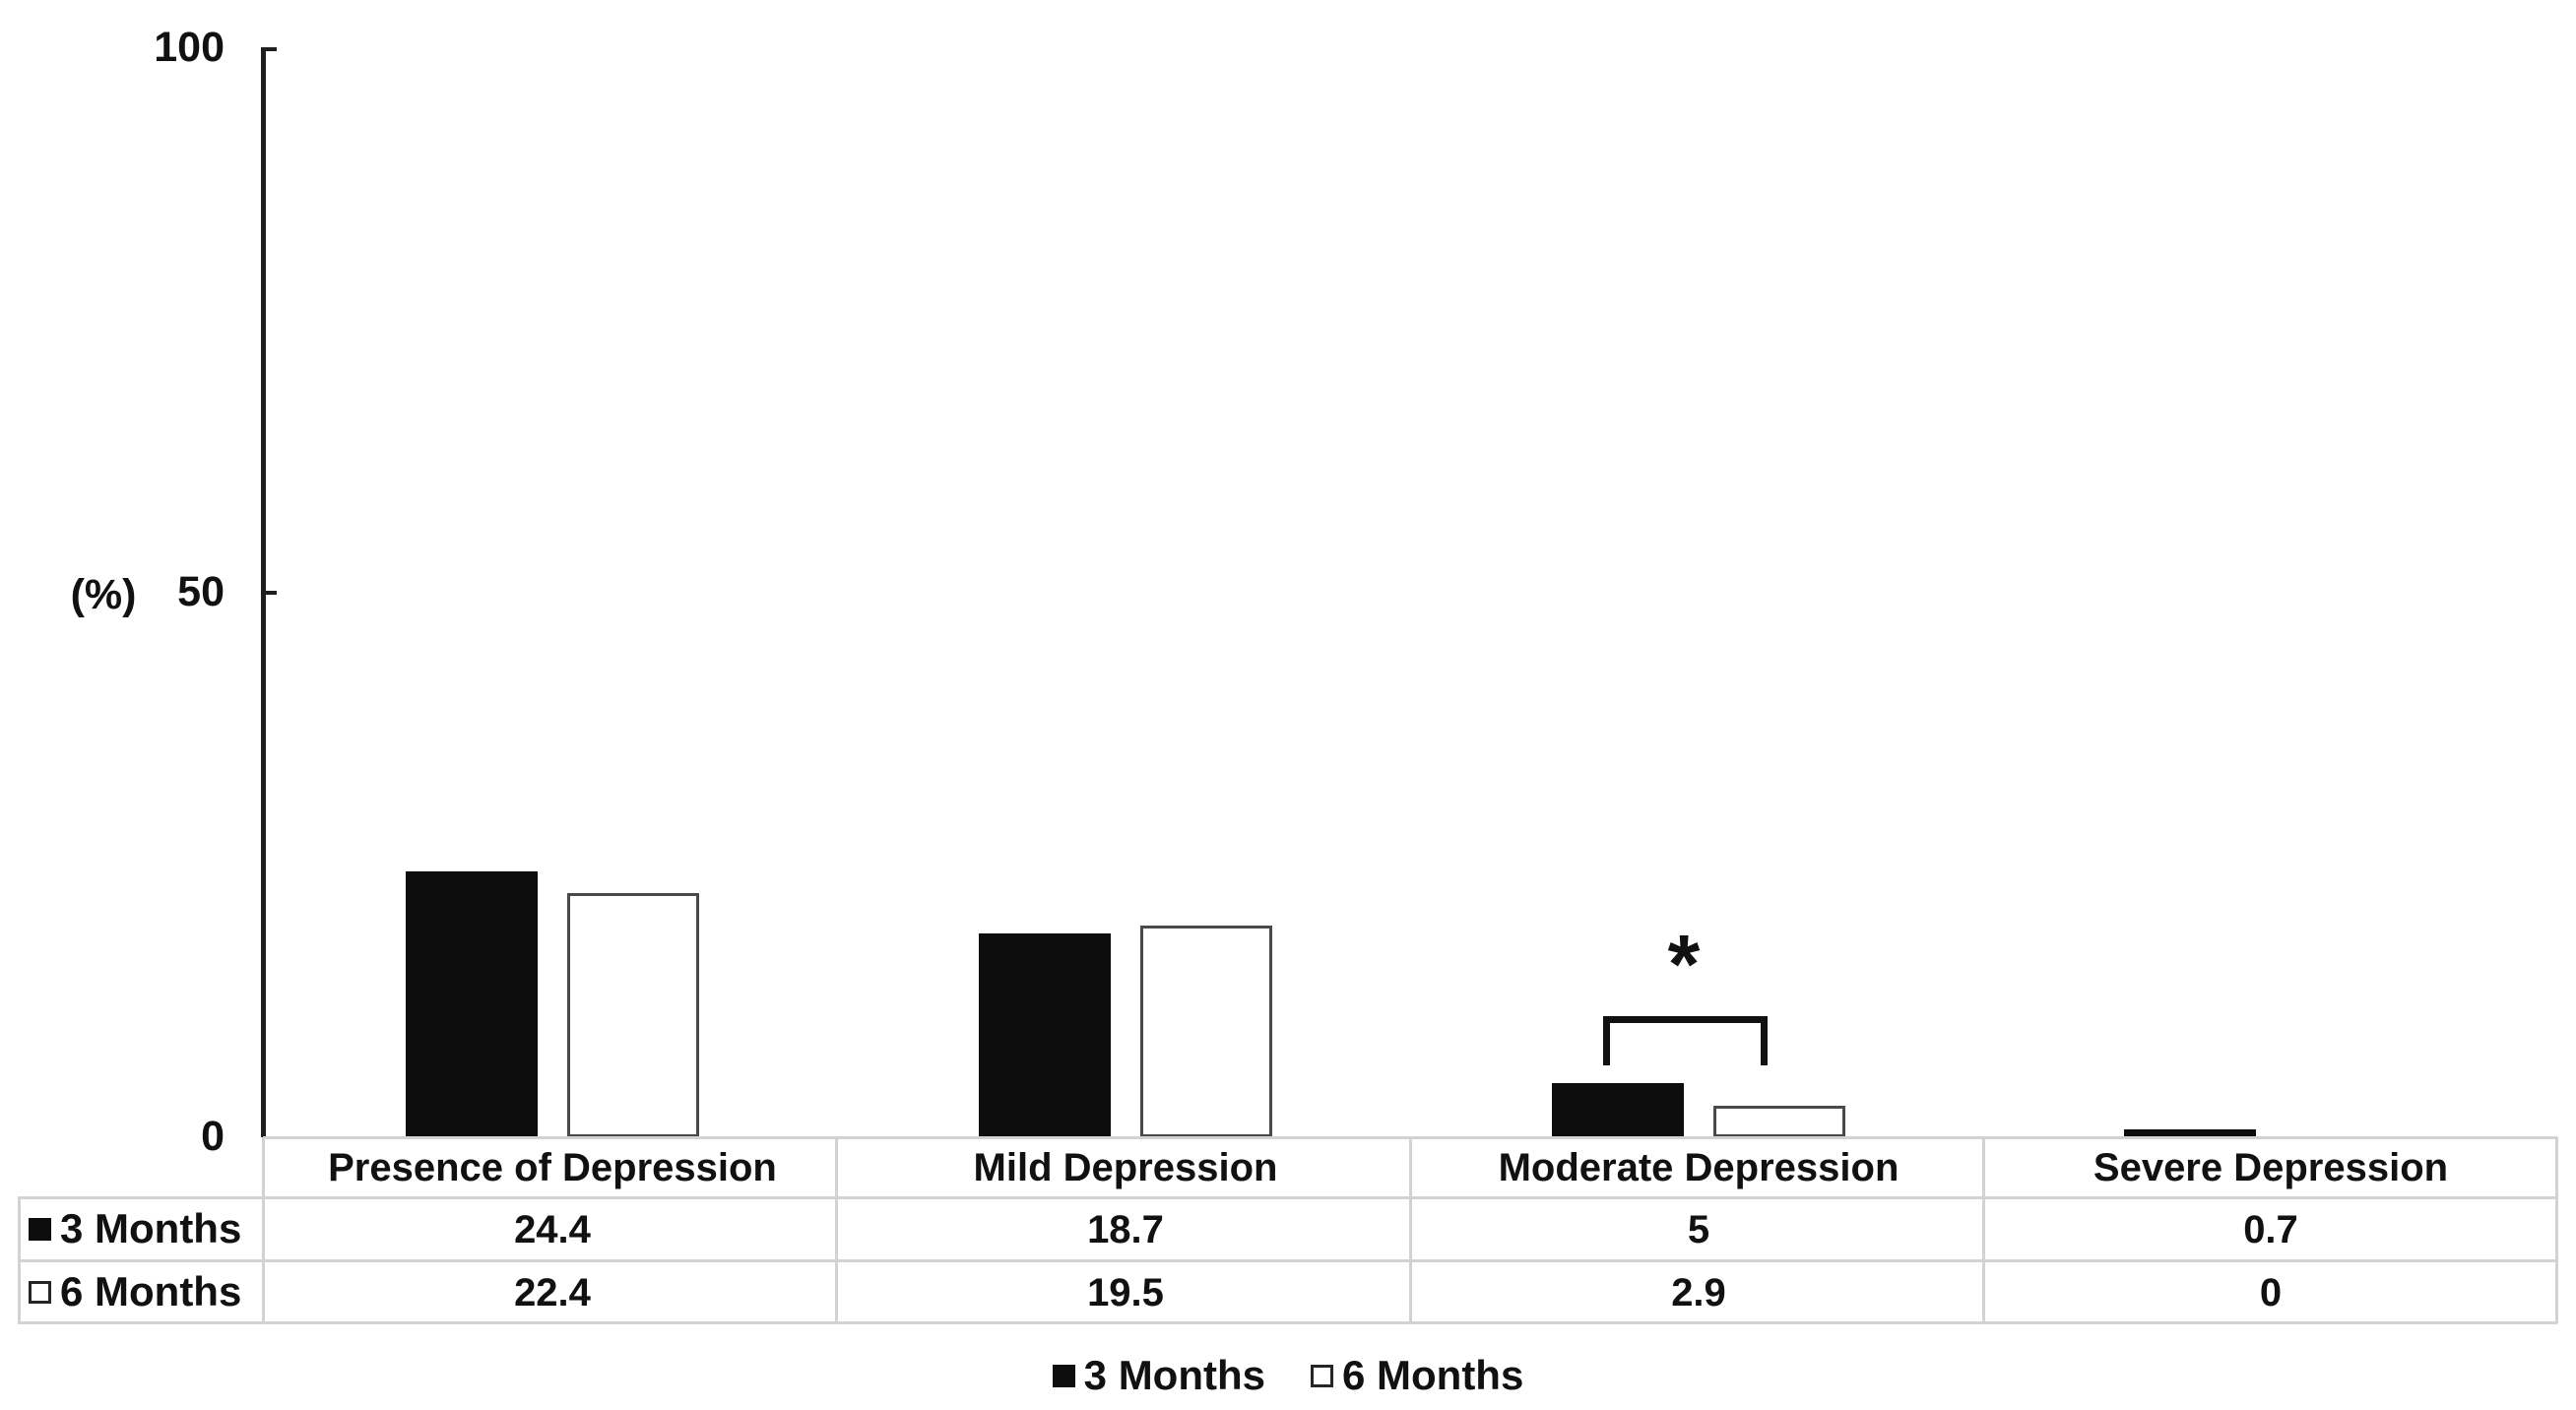 The height and width of the screenshot is (1410, 2576). Describe the element at coordinates (1433, 1375) in the screenshot. I see `legend-label-6-months: 6 Months` at that location.